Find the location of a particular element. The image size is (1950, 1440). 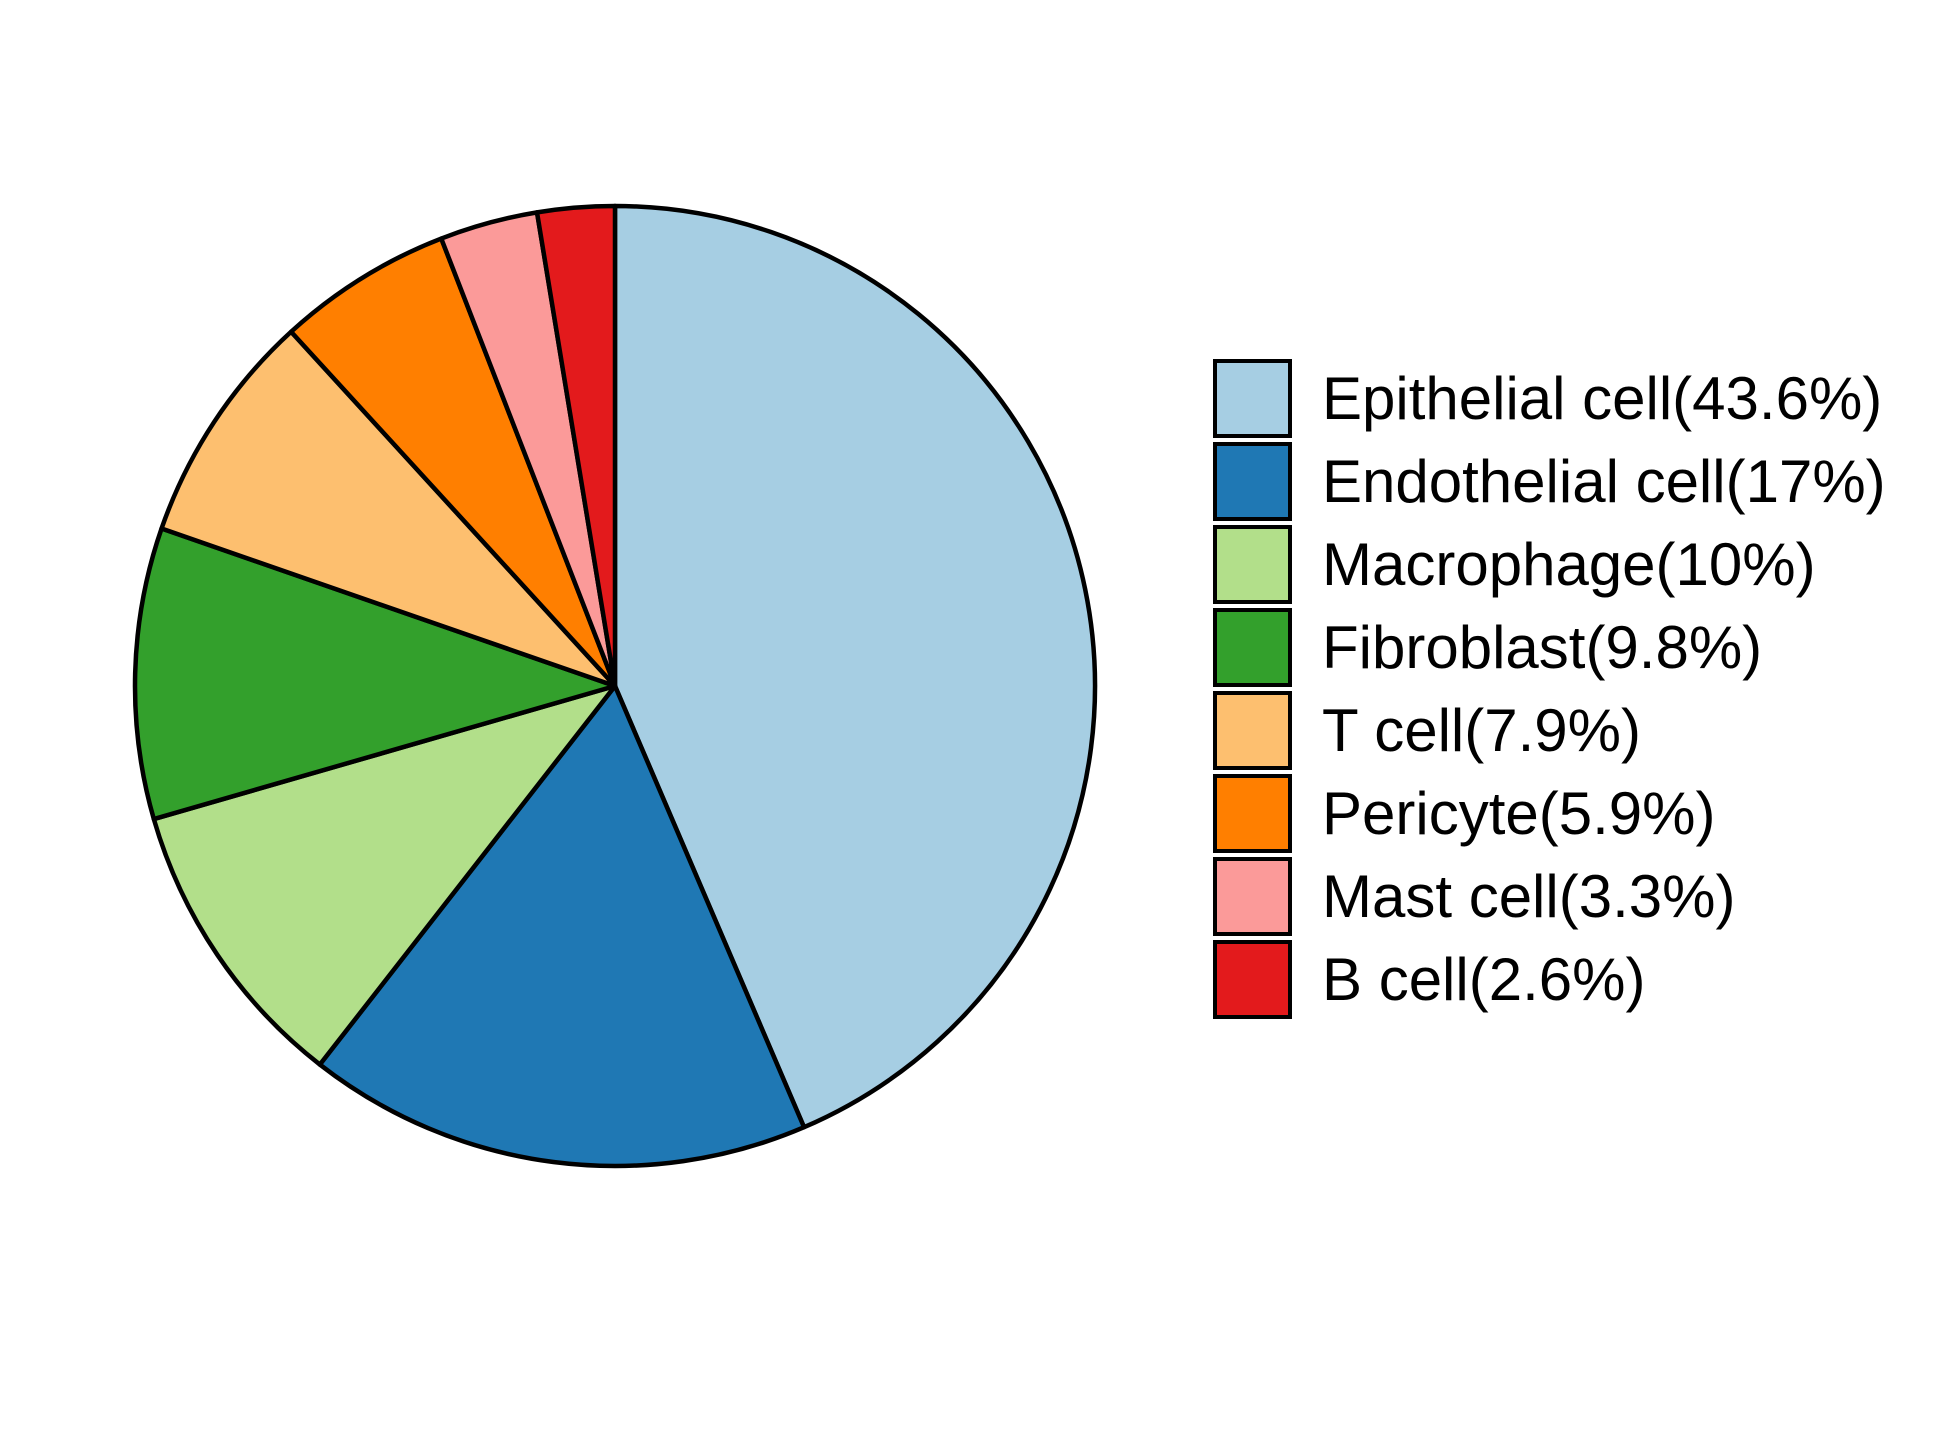

legend-label: Macrophage(10%) is located at coordinates (1569, 564).